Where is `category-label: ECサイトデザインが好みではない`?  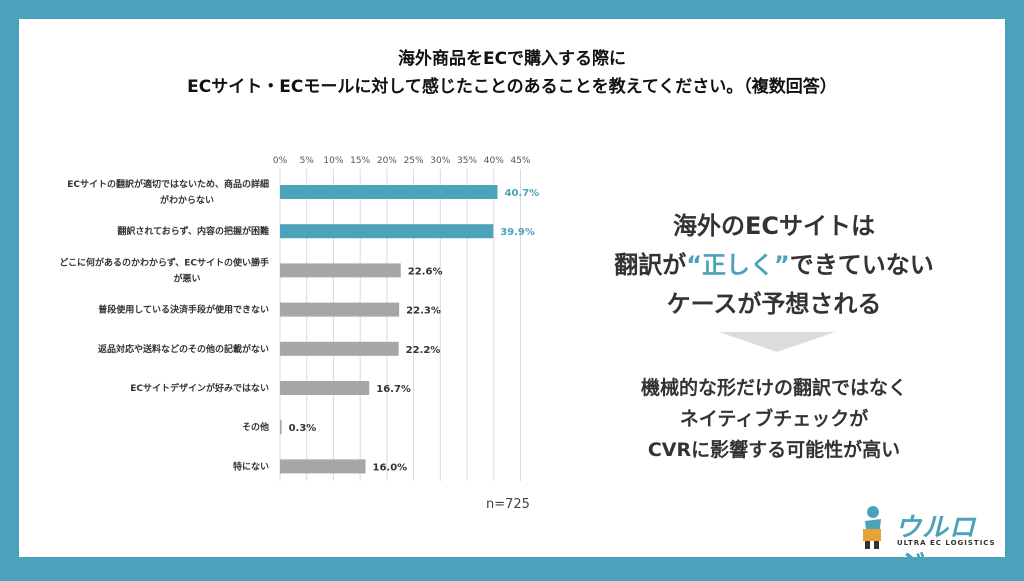 category-label: ECサイトデザインが好みではない is located at coordinates (199, 388).